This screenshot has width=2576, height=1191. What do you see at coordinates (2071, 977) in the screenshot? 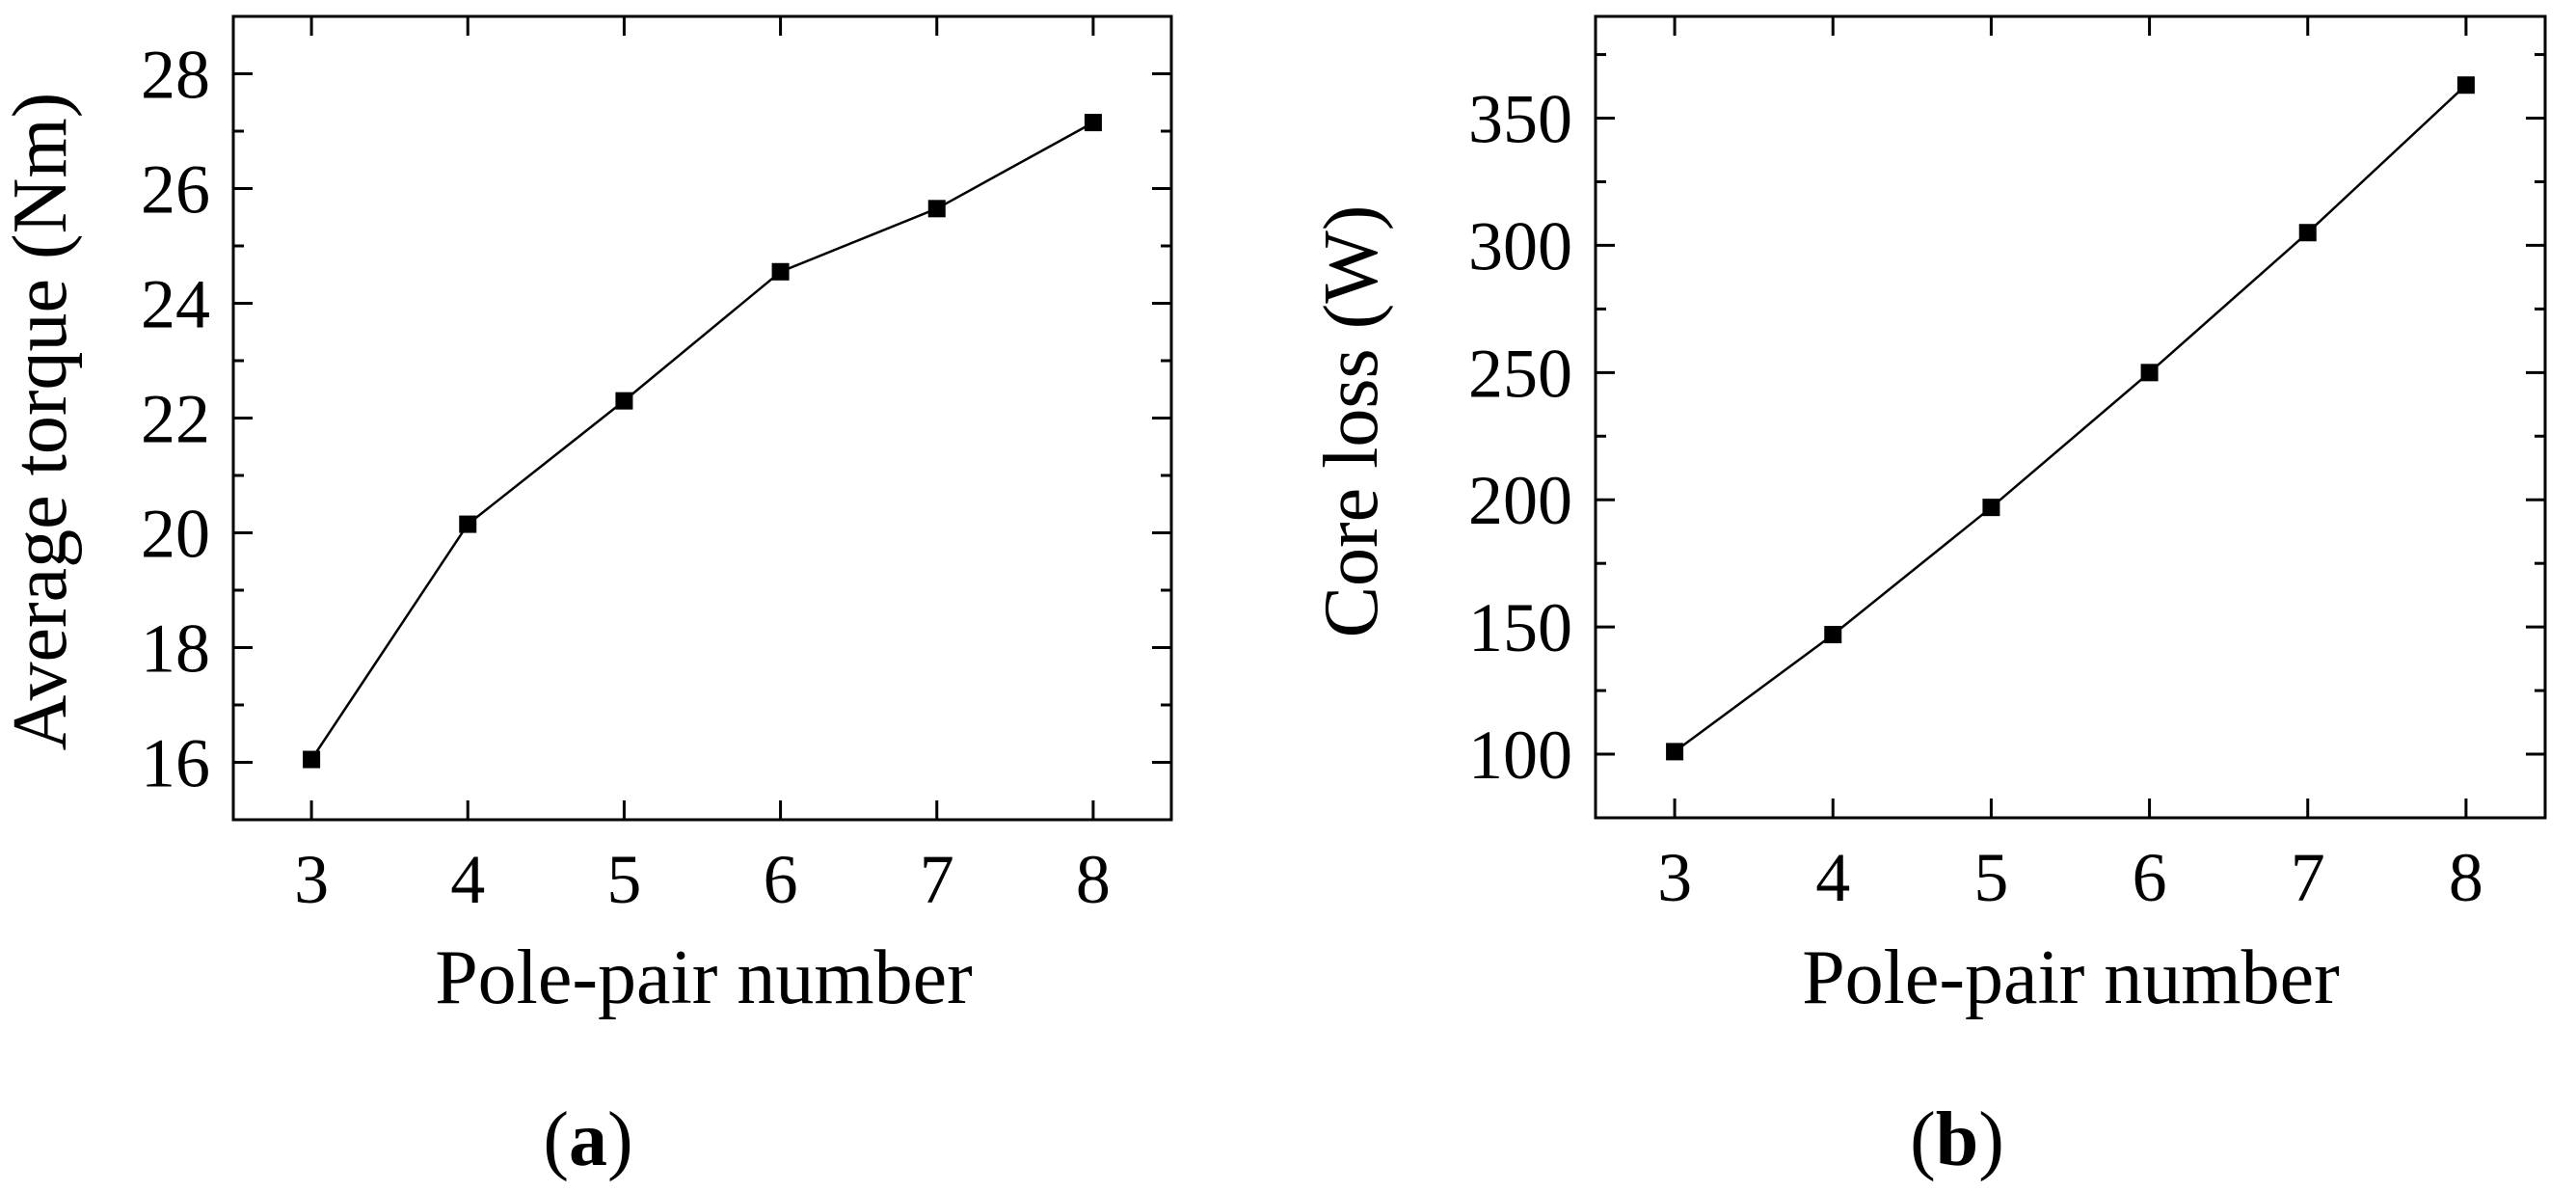
I see `chart-b-x-axis-title: Pole-pair number` at bounding box center [2071, 977].